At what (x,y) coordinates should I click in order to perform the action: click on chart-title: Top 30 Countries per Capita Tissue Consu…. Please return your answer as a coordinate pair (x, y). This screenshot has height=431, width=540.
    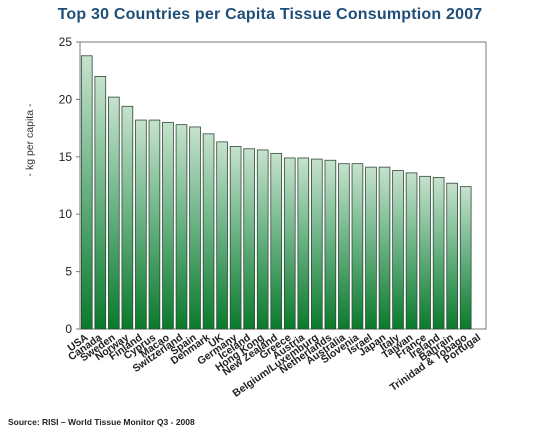
    Looking at the image, I should click on (270, 14).